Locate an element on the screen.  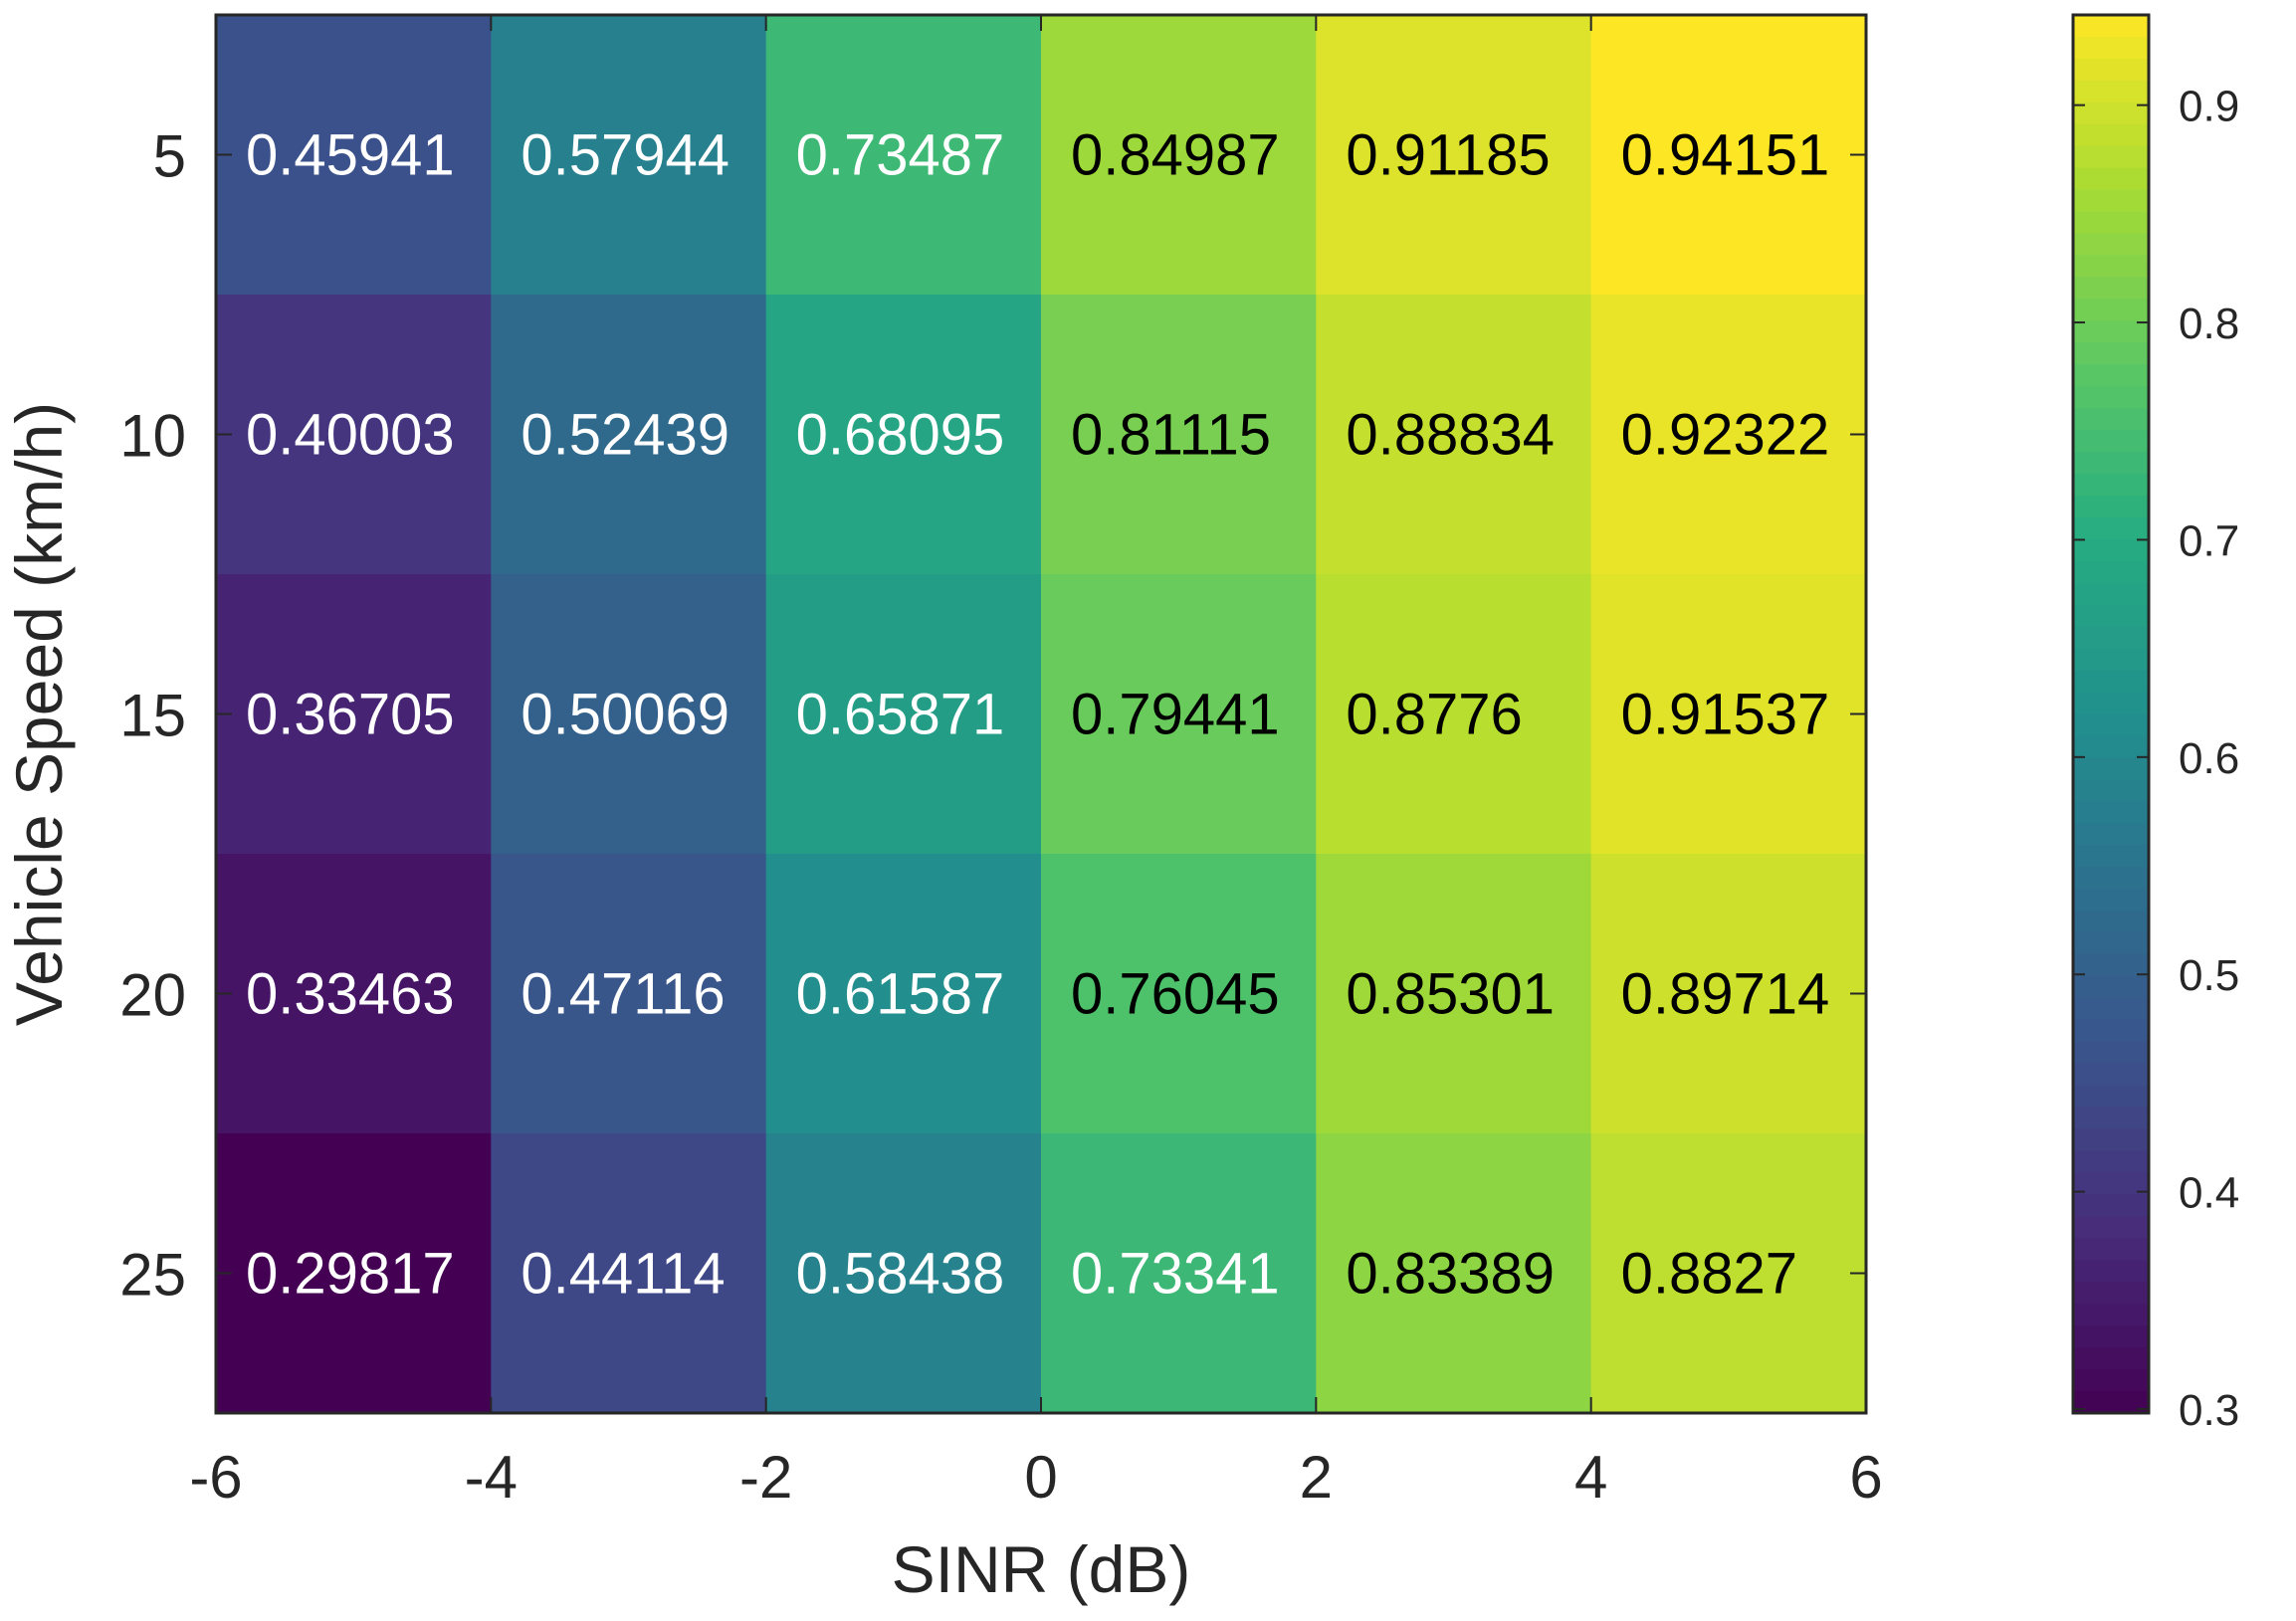
y-tick-label: 25 is located at coordinates (152, 1276).